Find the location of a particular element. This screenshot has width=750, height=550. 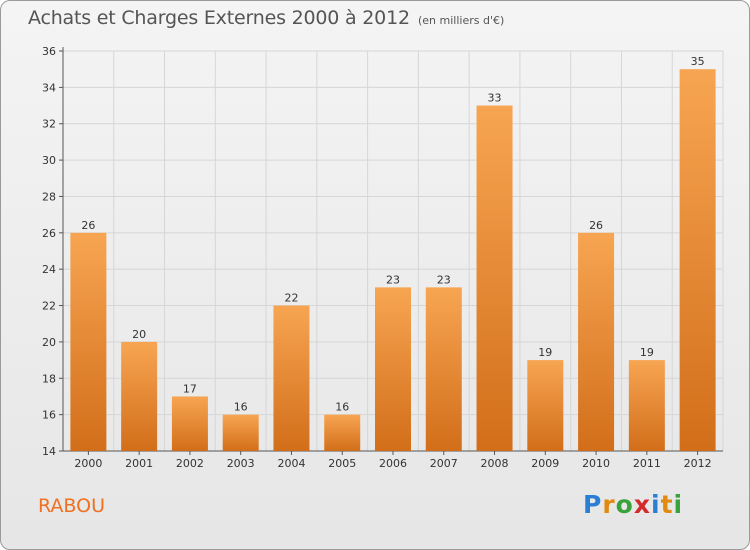

data-label-2005: 16 is located at coordinates (342, 407).